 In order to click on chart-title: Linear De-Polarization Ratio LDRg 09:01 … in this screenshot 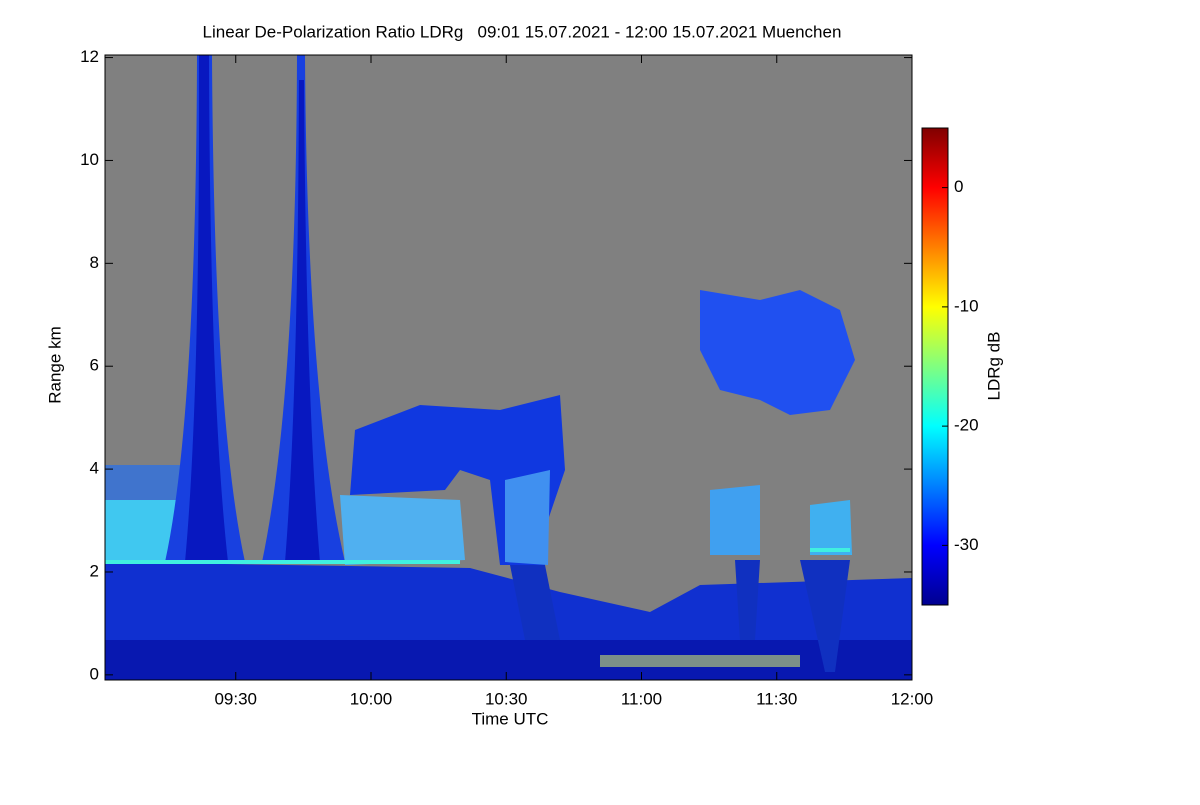, I will do `click(522, 31)`.